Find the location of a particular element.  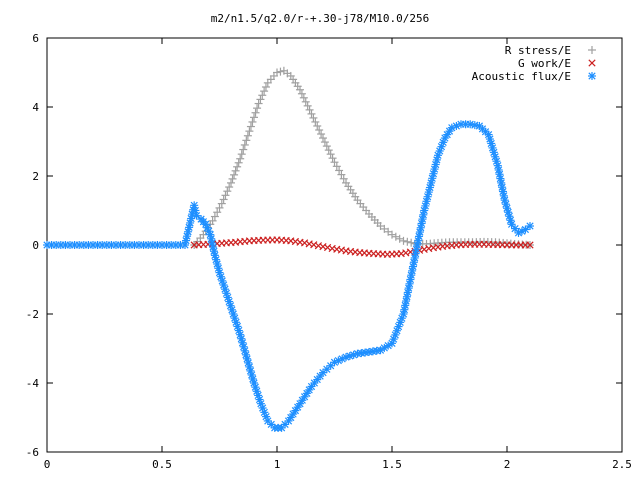

y-tick-label: 0 is located at coordinates (35, 245).